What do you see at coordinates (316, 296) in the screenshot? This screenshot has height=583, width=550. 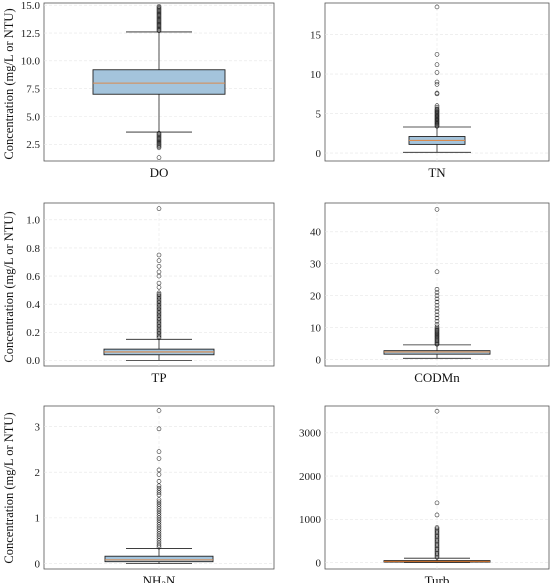 I see `y-tick-label: 20` at bounding box center [316, 296].